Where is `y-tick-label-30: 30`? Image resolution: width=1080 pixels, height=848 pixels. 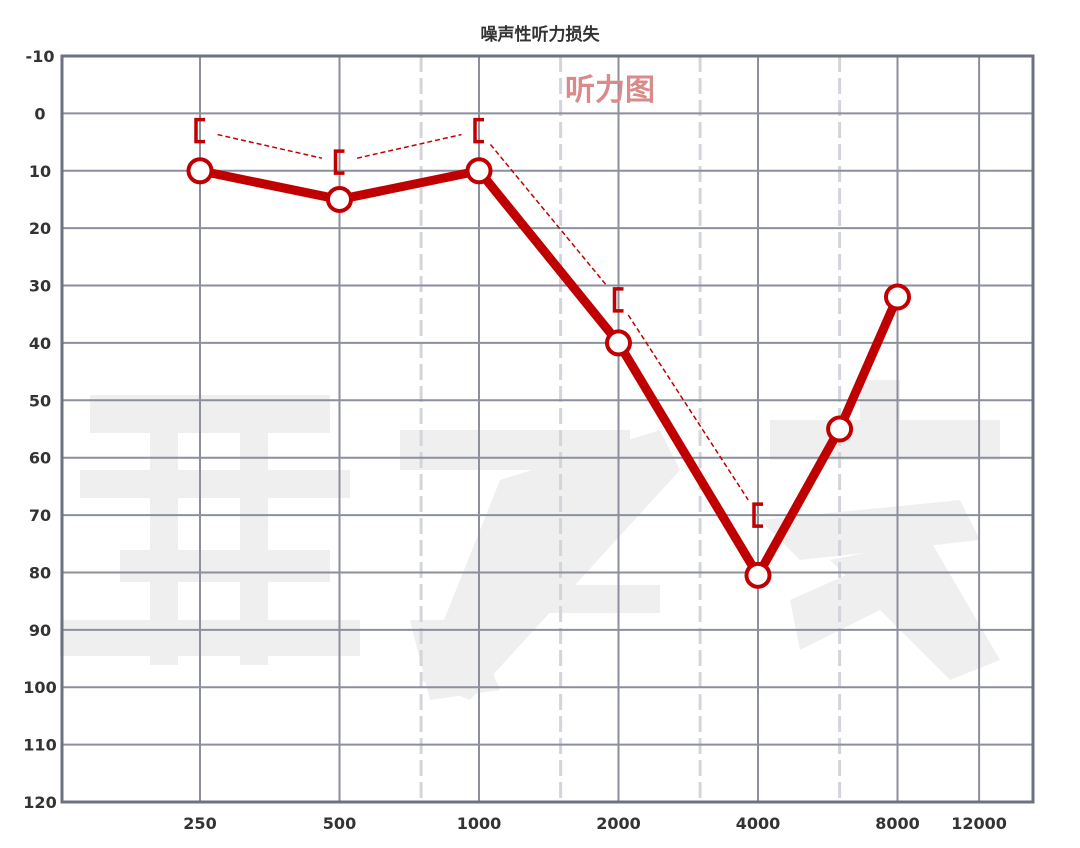
y-tick-label-30: 30 is located at coordinates (40, 286).